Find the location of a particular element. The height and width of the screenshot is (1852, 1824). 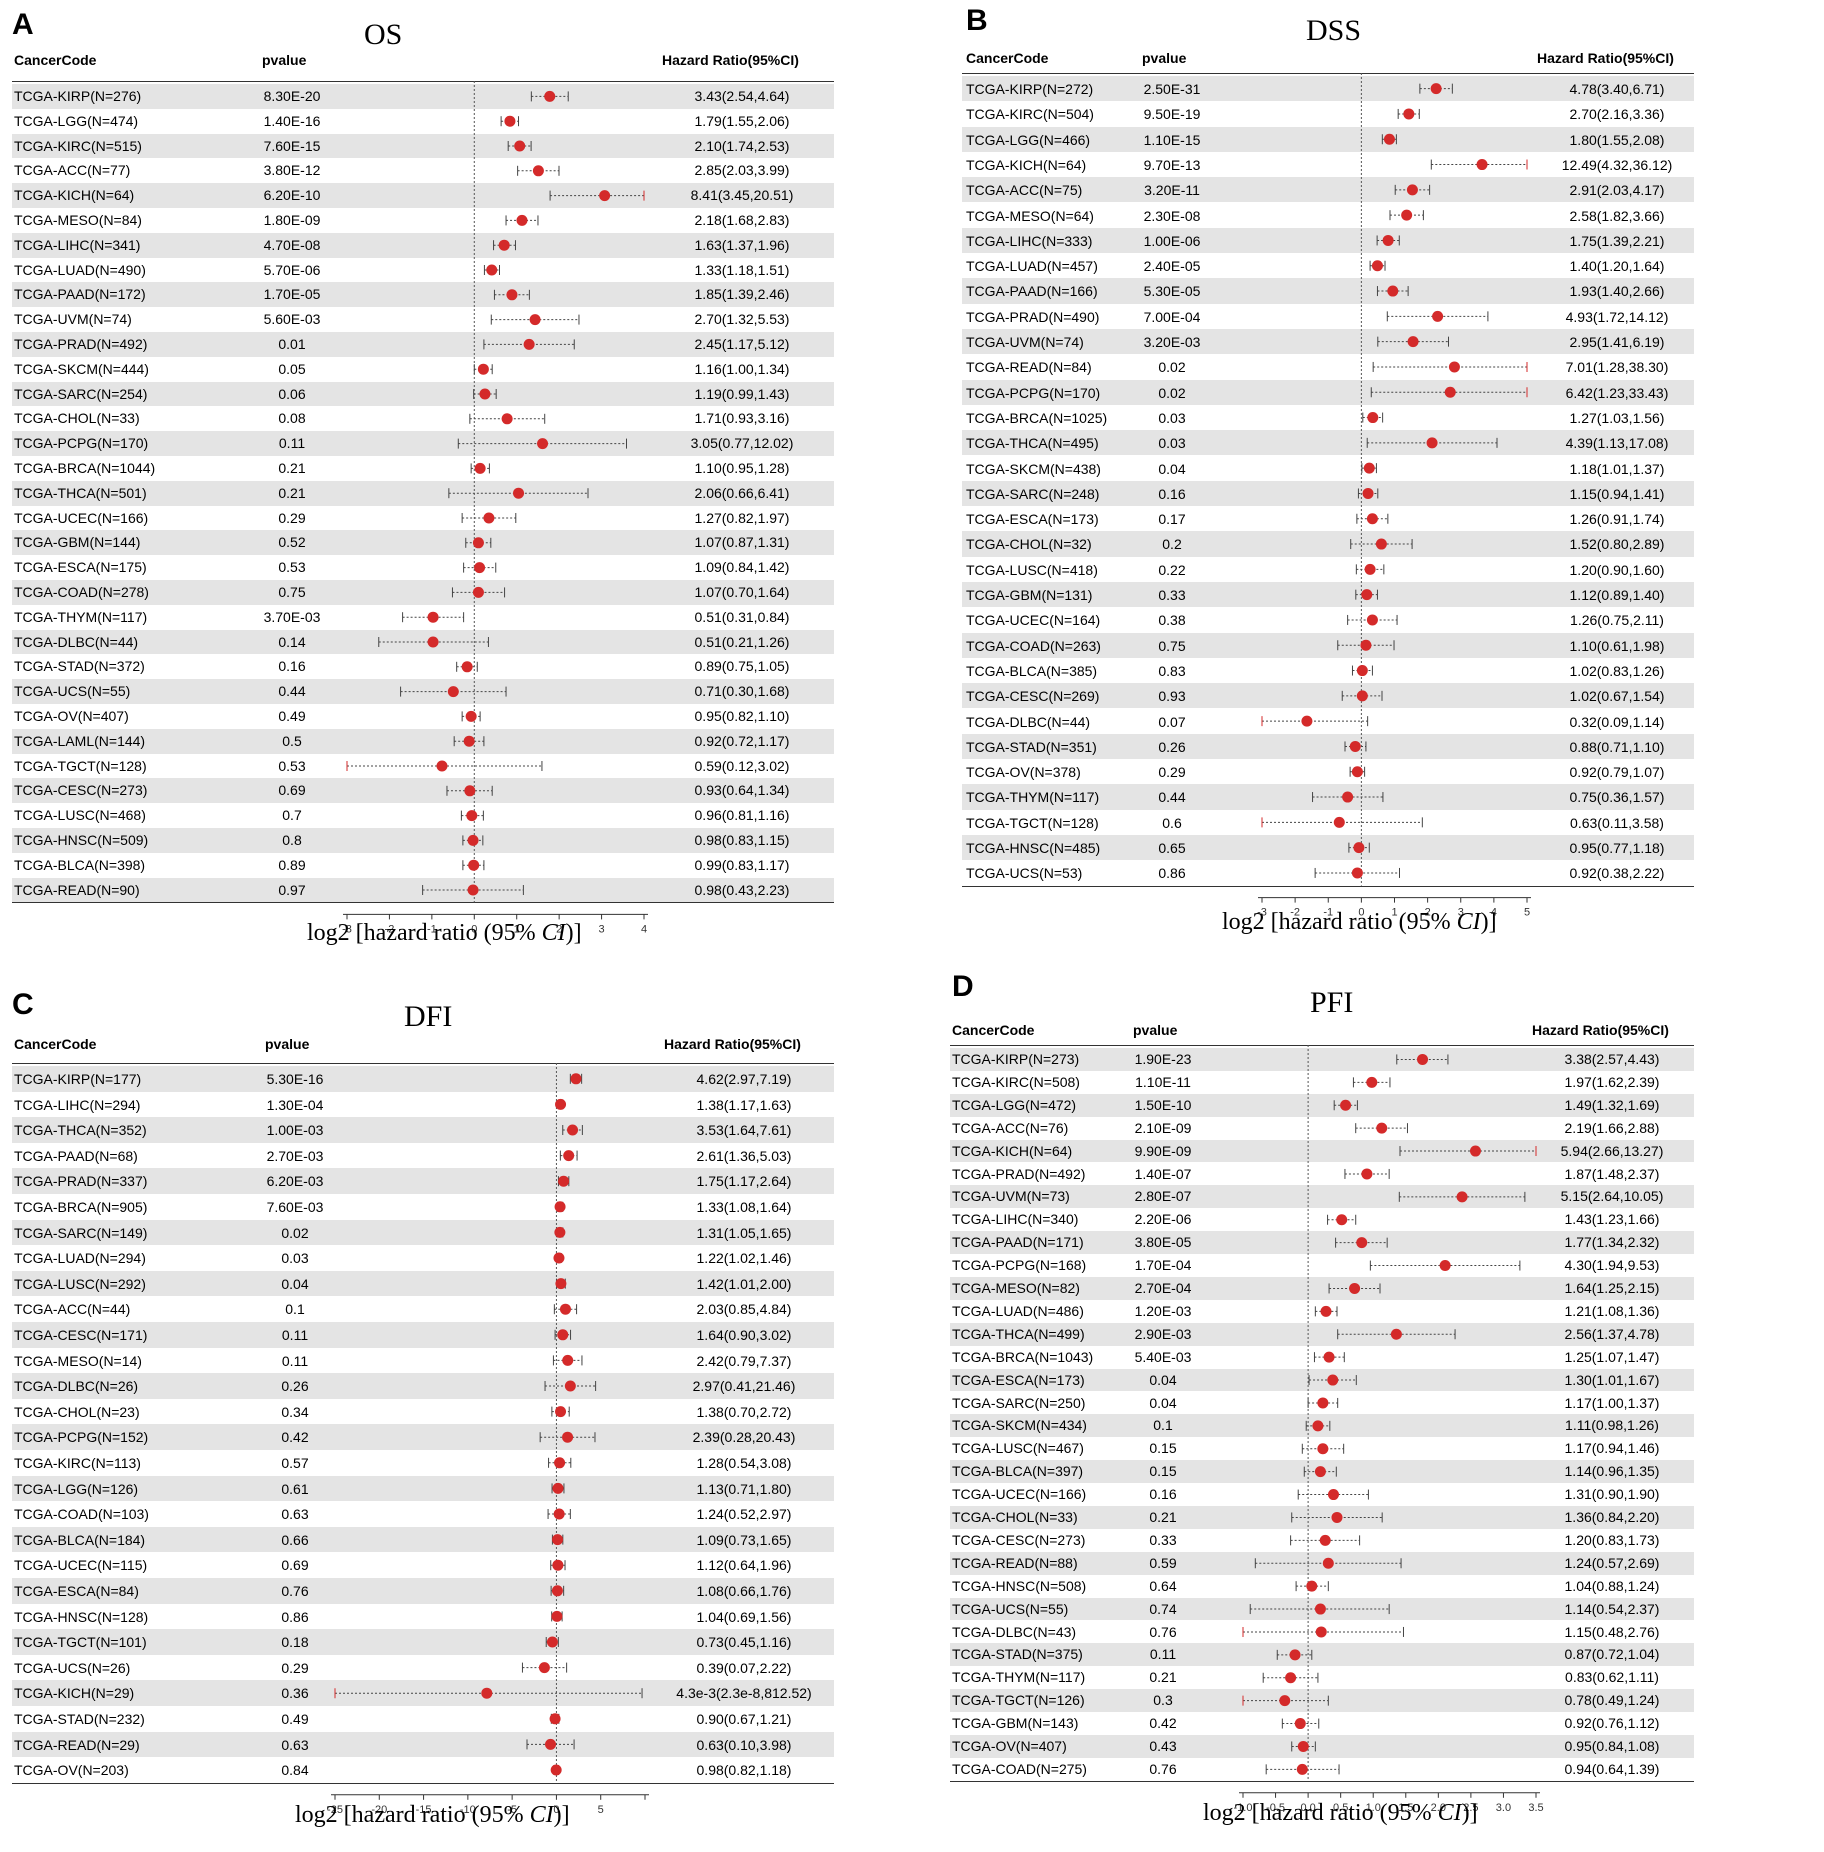

table-row: TCGA-PRAD(N=492) 0.01 2.45(1.17,5.12) is located at coordinates (423, 344).